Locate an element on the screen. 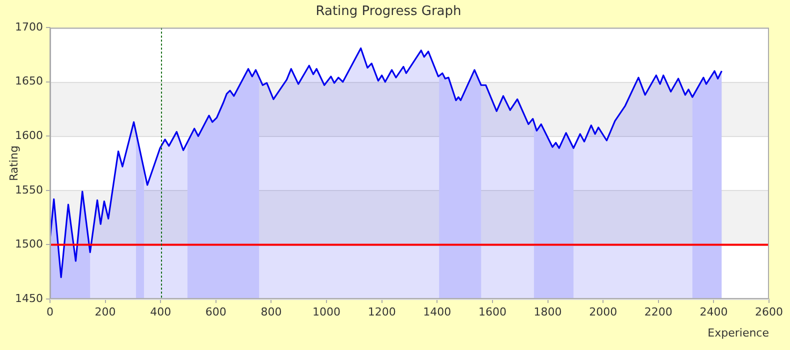  x-tick-label: 2600 is located at coordinates (769, 311).